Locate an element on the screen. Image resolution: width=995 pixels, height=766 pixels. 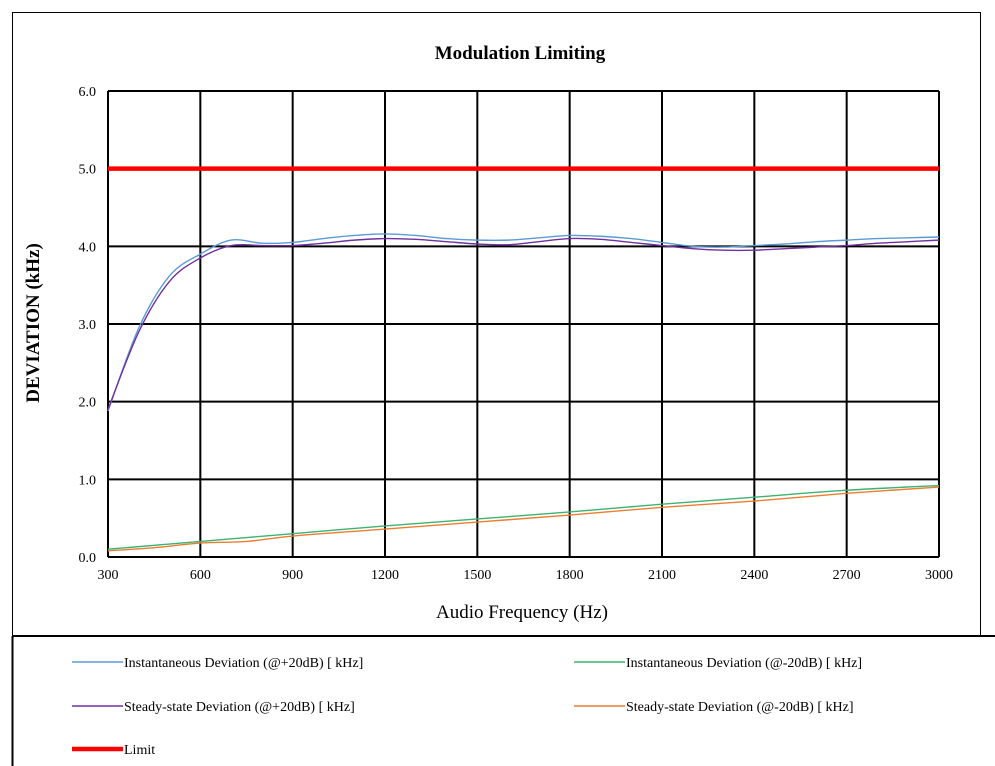
legend-label: Instantaneous Deviation (@+20dB) [ kHz] is located at coordinates (243, 663).